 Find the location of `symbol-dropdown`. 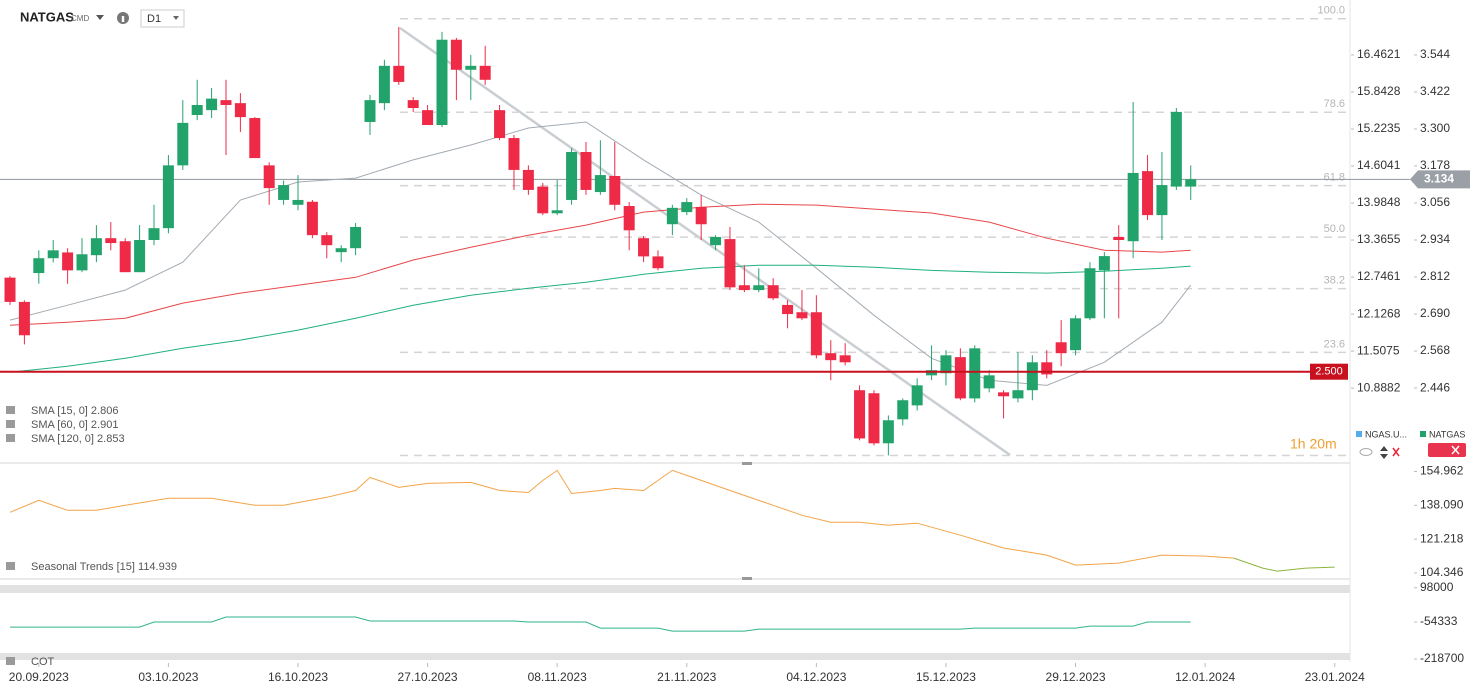

symbol-dropdown is located at coordinates (100, 17).